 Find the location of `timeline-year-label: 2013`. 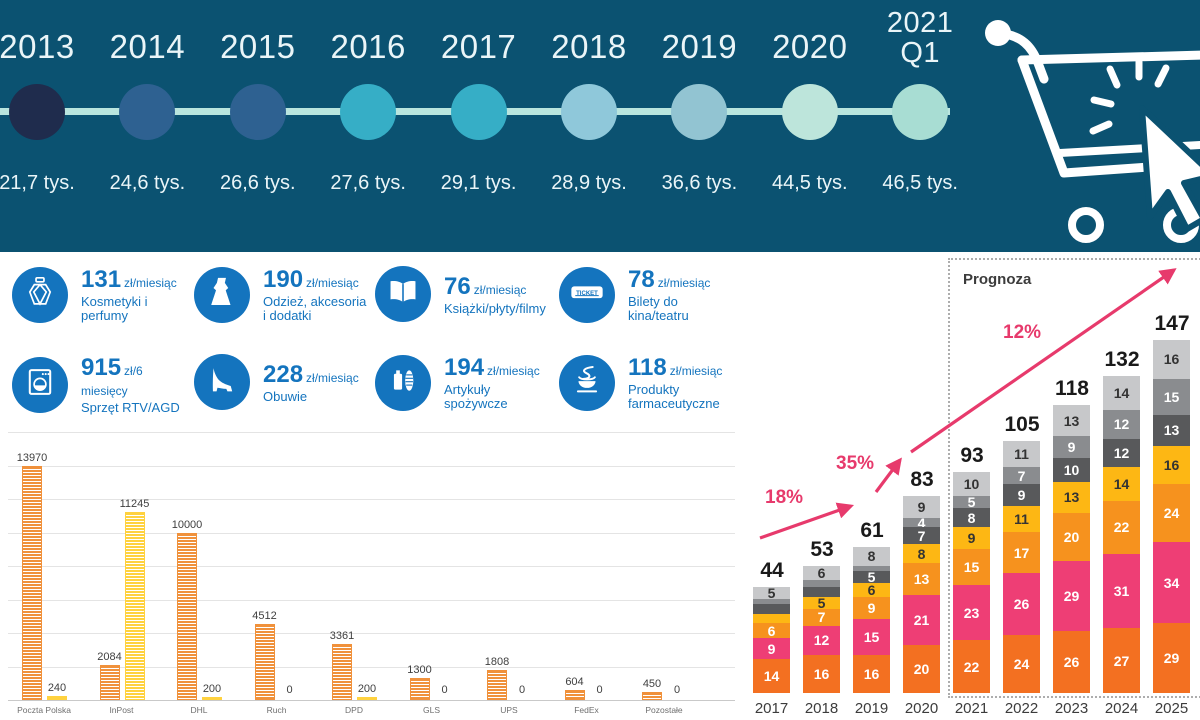

timeline-year-label: 2013 is located at coordinates (37, 46).